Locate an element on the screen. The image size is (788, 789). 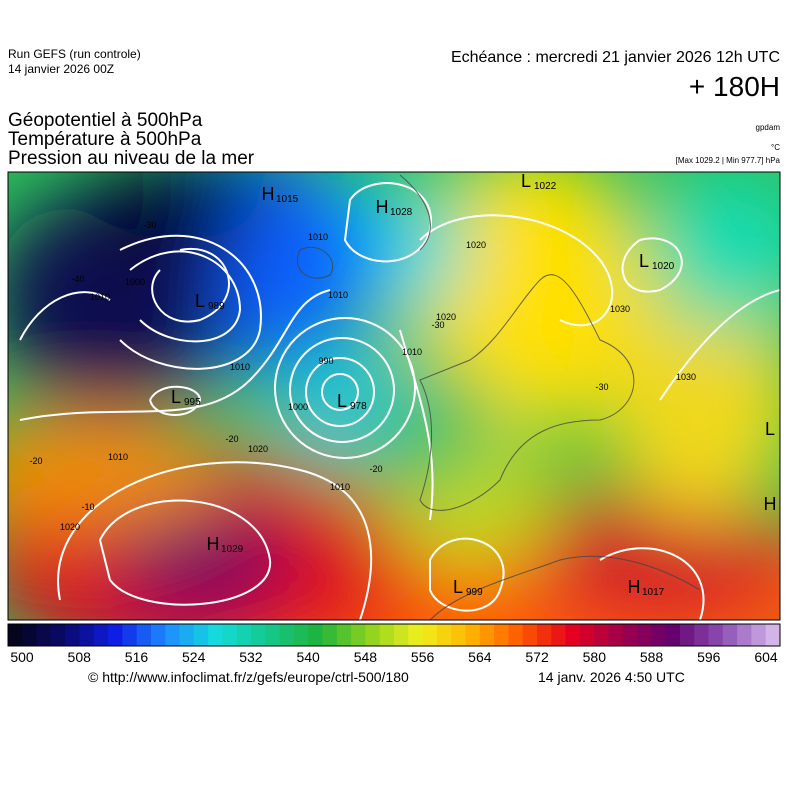
colorbar is located at coordinates (394, 635).